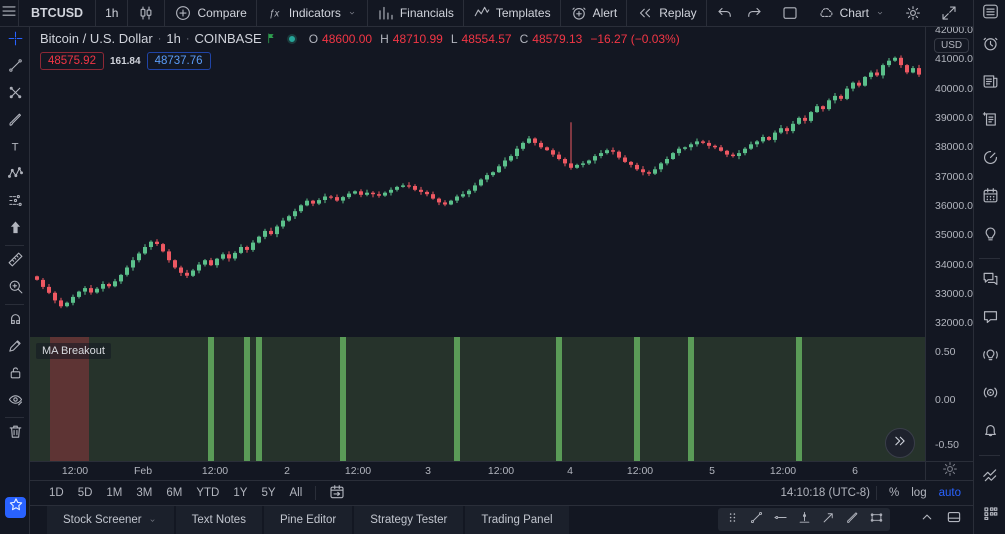 This screenshot has width=1005, height=534. What do you see at coordinates (876, 519) in the screenshot?
I see `rectangle-shortcut-button` at bounding box center [876, 519].